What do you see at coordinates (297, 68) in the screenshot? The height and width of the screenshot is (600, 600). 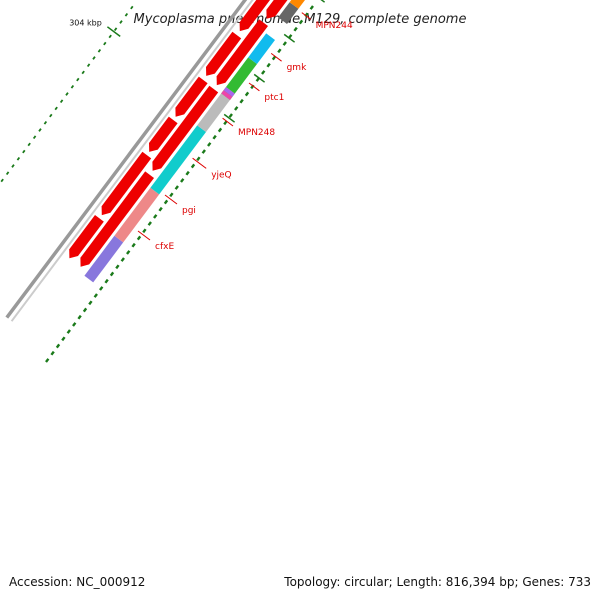 I see `gene-label-gmk: gmk` at bounding box center [297, 68].